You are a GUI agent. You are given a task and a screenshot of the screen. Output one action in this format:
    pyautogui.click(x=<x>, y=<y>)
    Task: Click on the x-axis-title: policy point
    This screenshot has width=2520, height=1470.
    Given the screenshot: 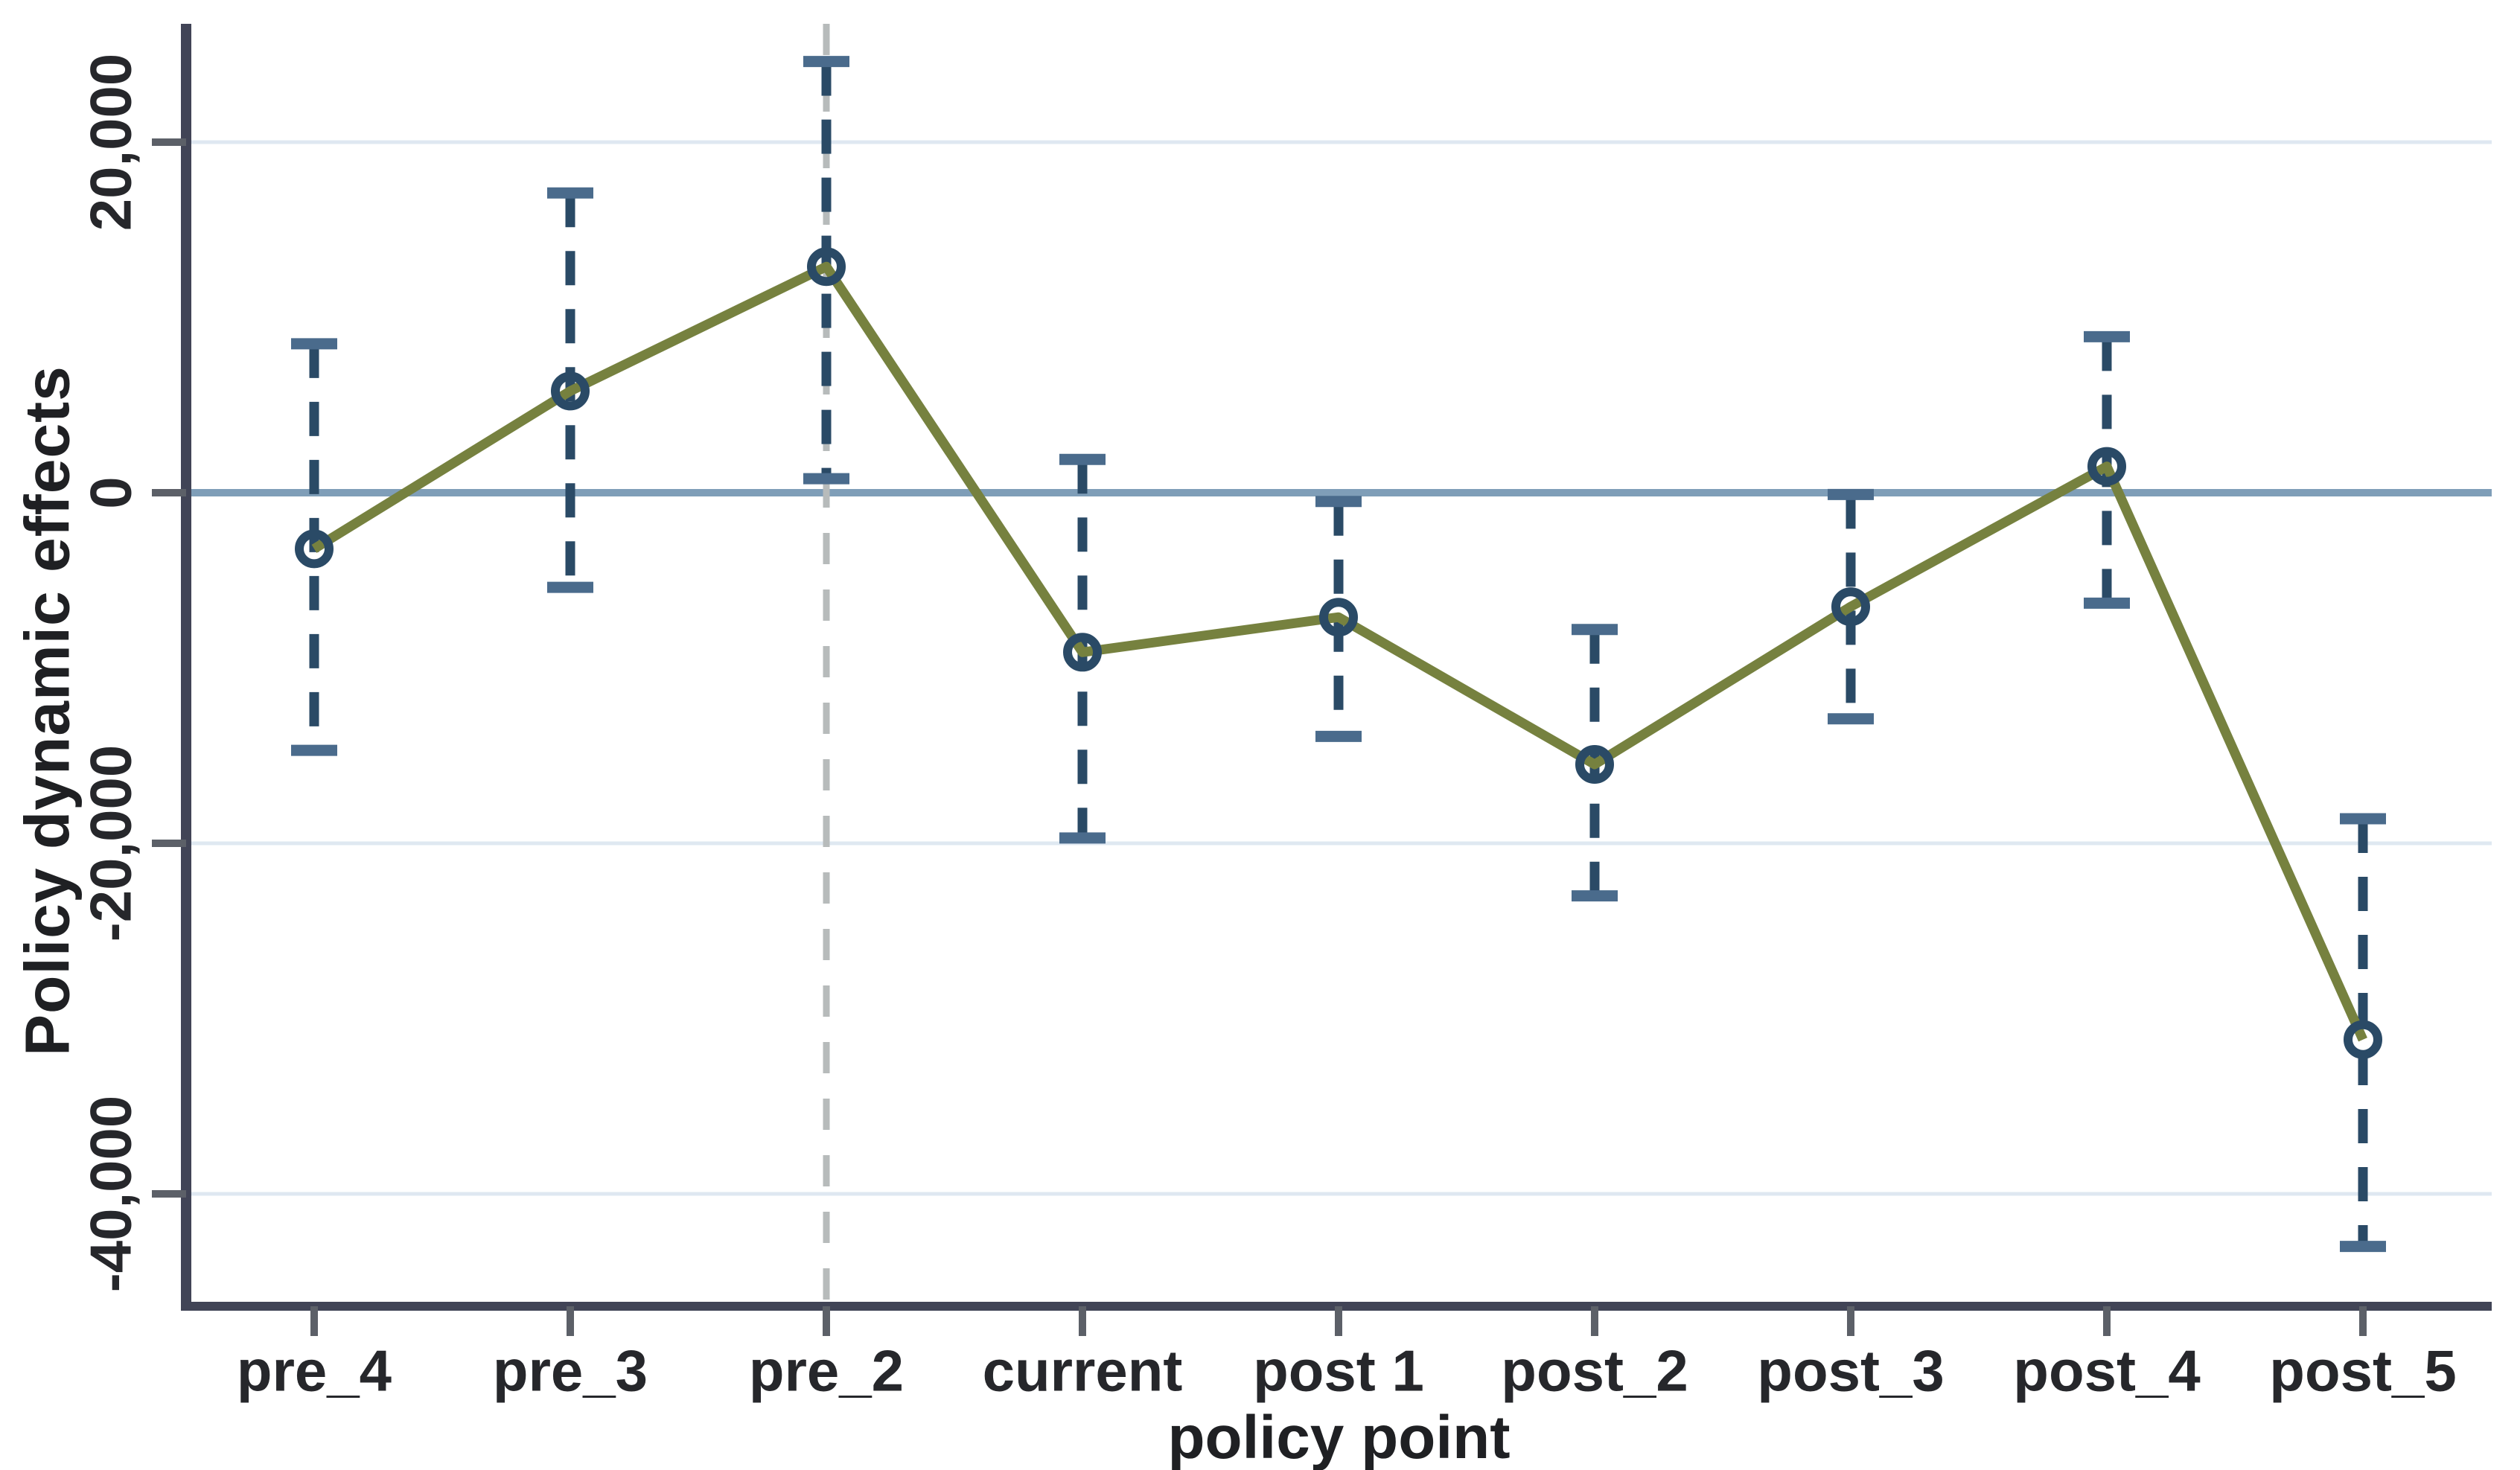 What is the action you would take?
    pyautogui.click(x=1339, y=1437)
    